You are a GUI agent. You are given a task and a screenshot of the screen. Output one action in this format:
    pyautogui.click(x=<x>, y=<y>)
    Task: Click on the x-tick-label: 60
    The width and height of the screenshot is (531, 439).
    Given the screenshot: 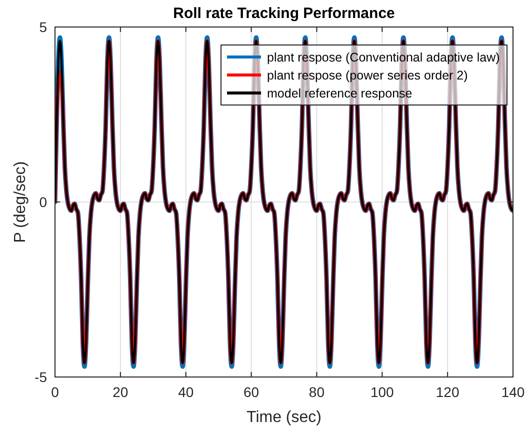 What is the action you would take?
    pyautogui.click(x=251, y=392)
    